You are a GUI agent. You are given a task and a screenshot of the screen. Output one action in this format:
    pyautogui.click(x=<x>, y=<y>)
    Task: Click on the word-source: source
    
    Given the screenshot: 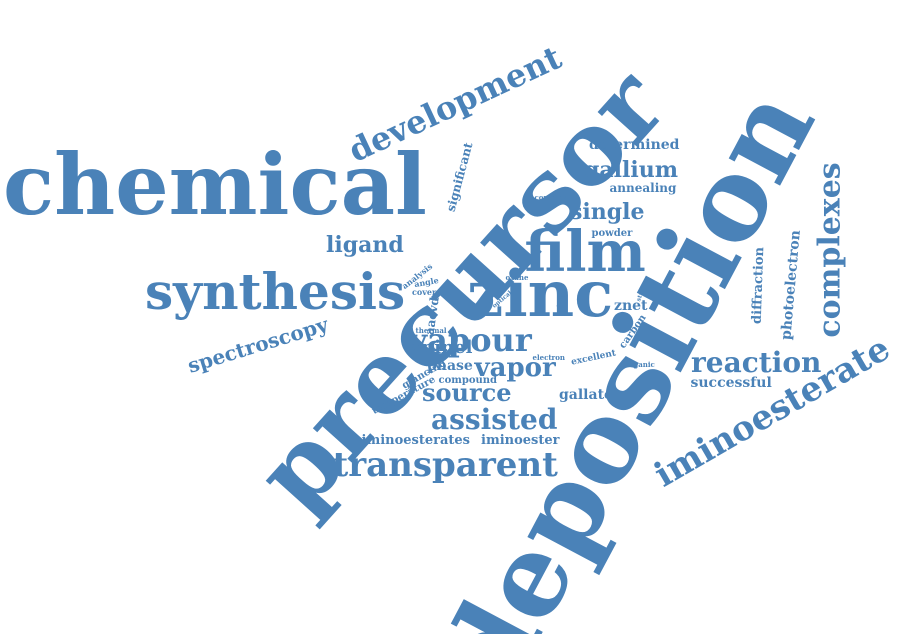 What is the action you would take?
    pyautogui.click(x=467, y=392)
    